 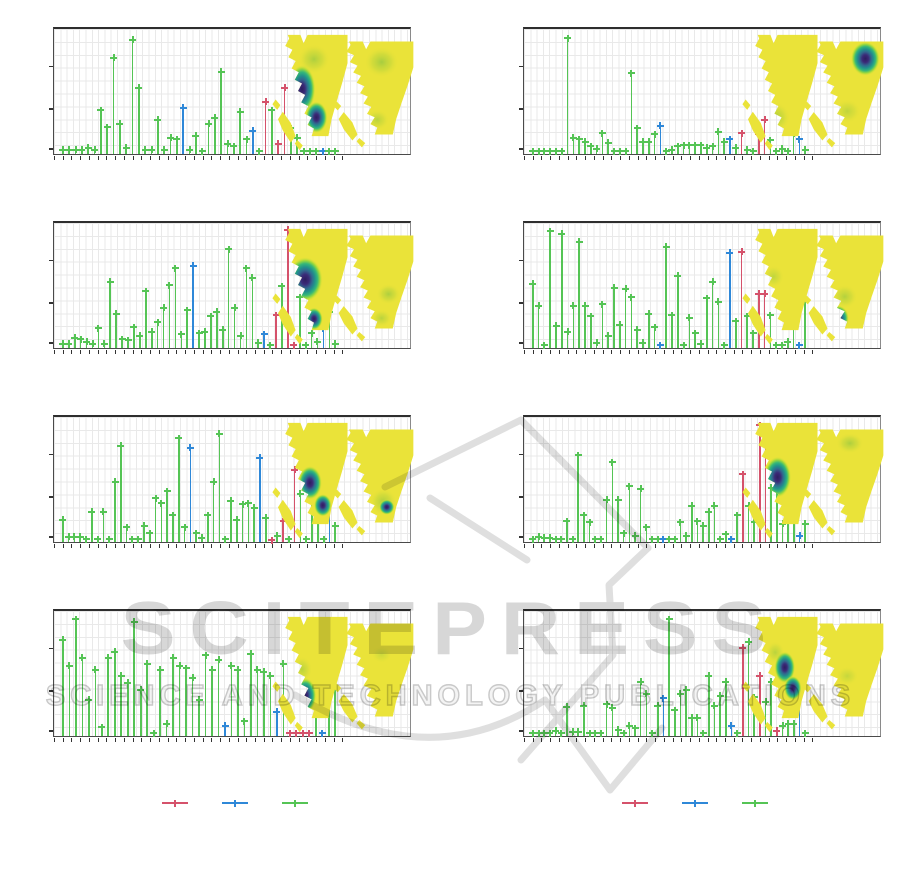 I want to click on stem-plot-r1-left, so click(x=231, y=93).